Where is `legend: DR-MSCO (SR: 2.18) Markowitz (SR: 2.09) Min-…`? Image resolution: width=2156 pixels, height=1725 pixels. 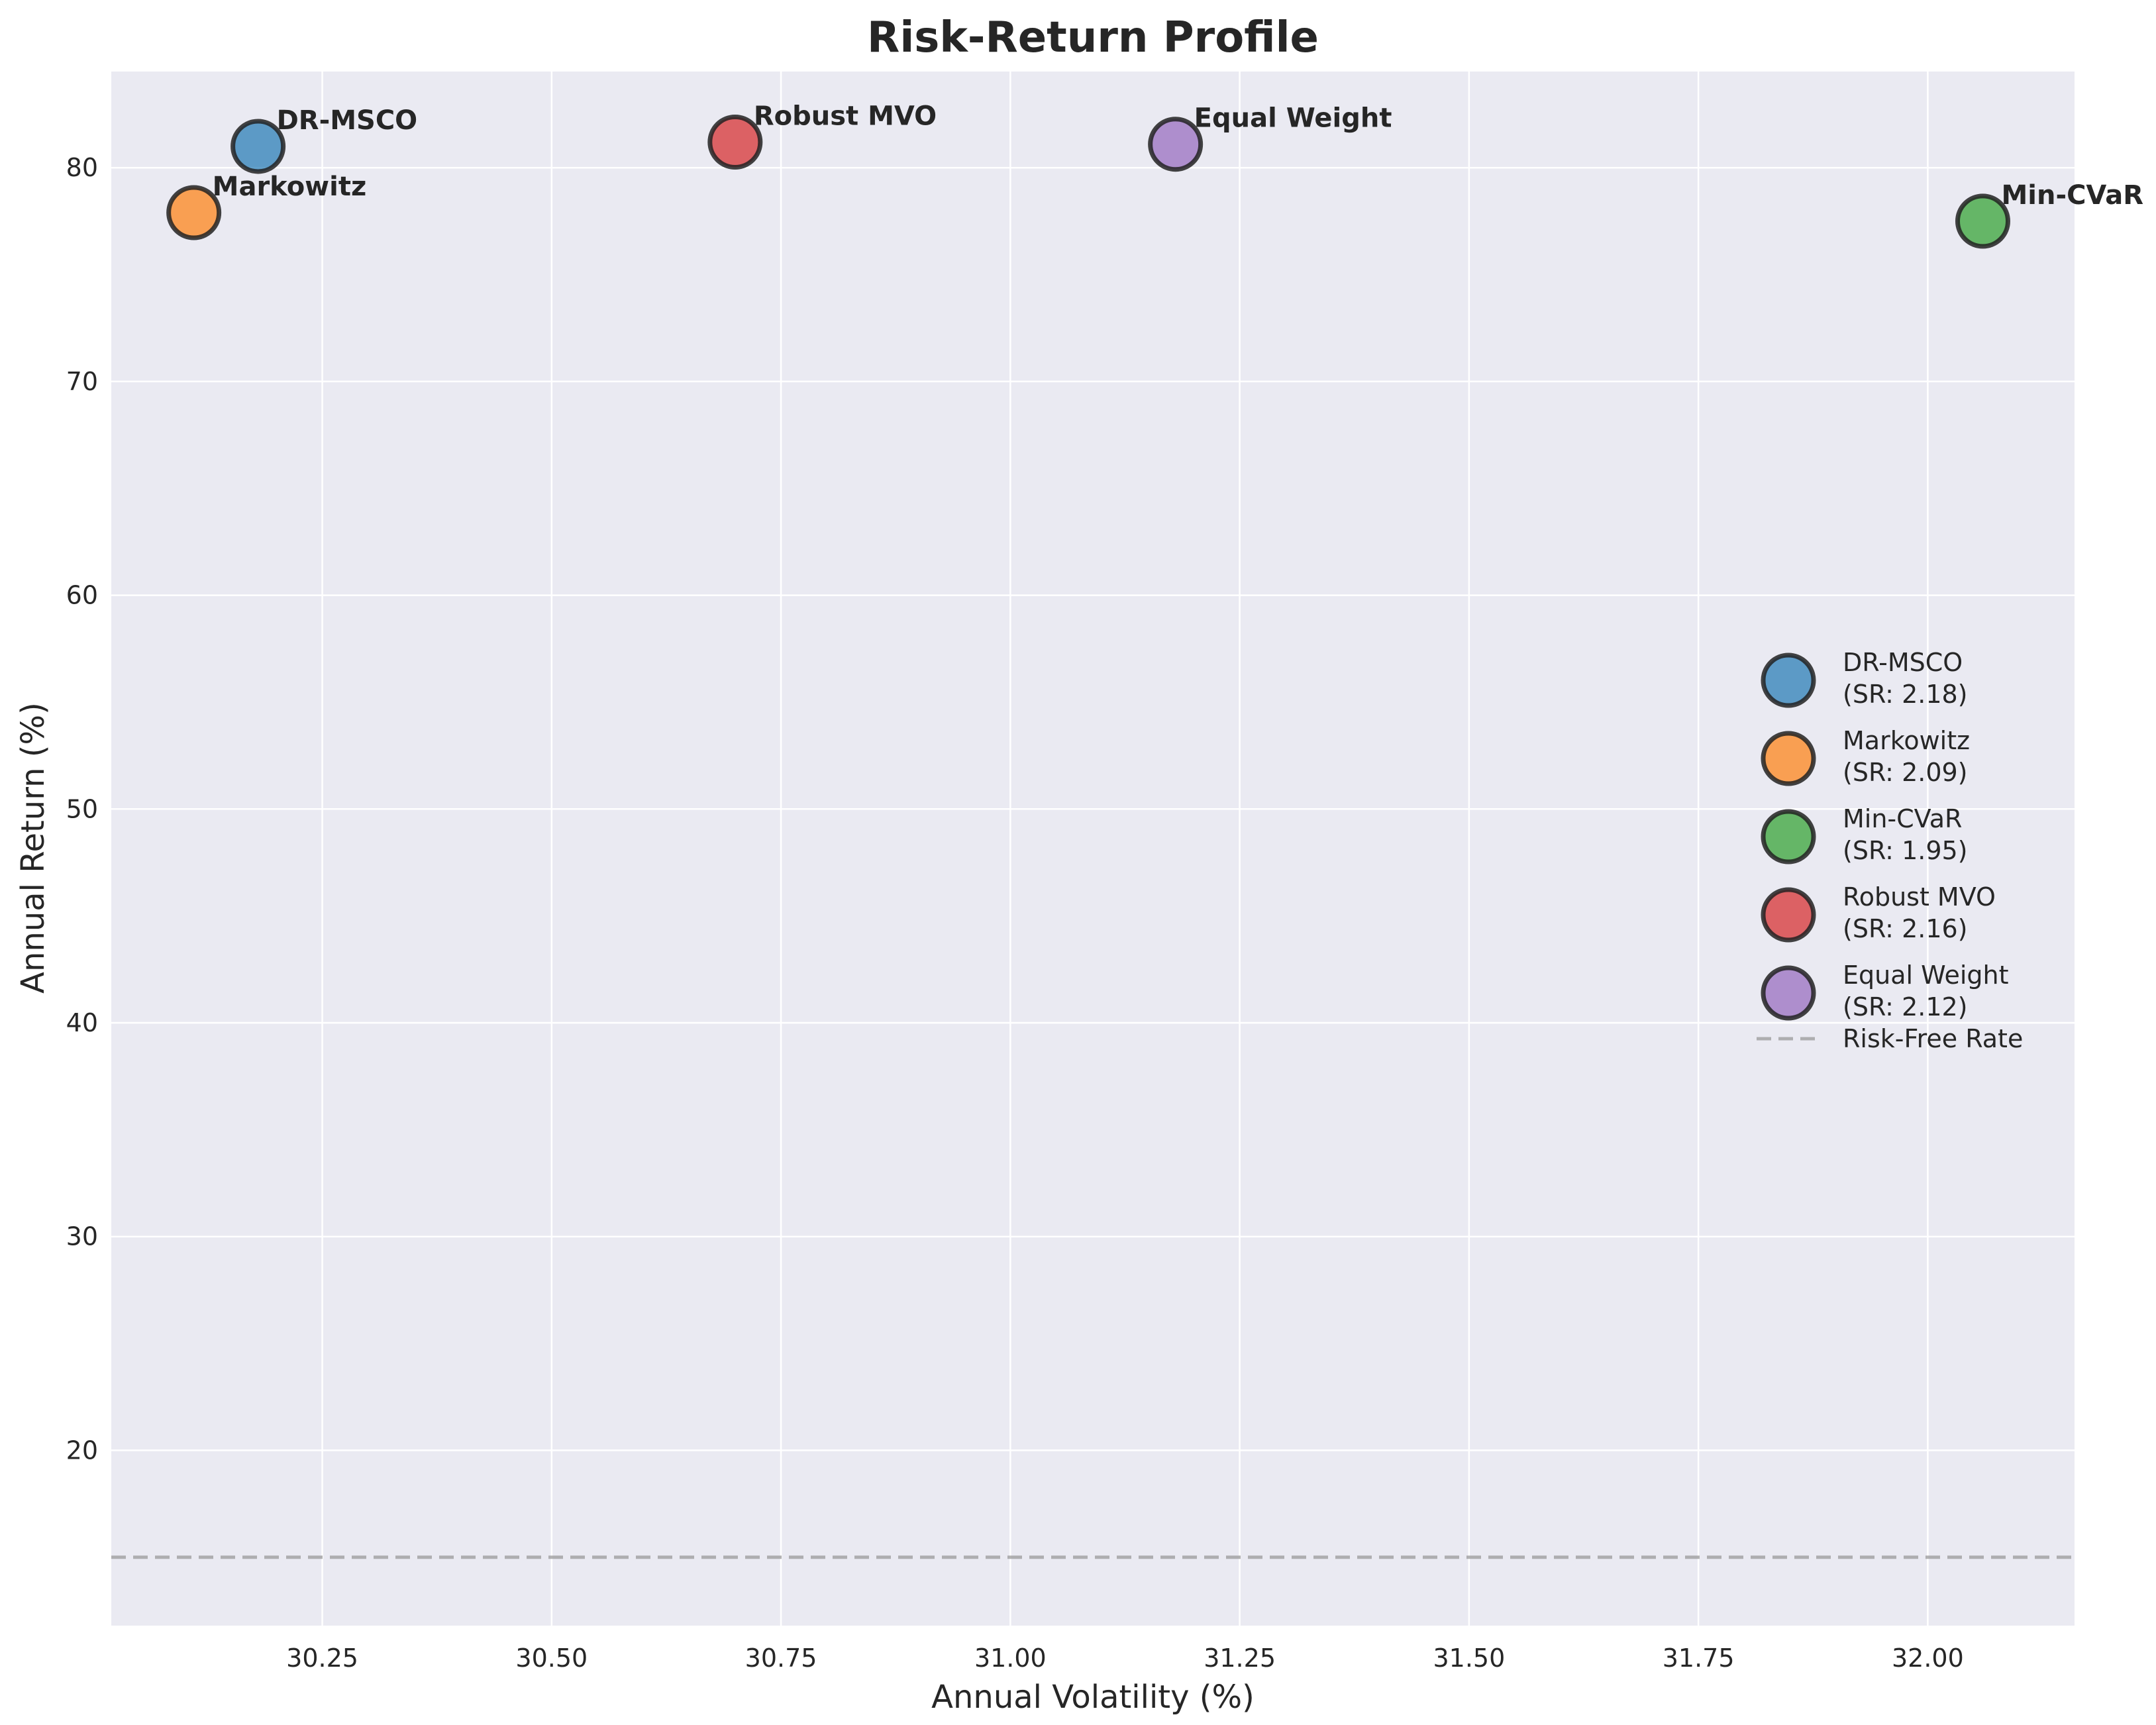 legend: DR-MSCO (SR: 2.18) Markowitz (SR: 2.09) Min-… is located at coordinates (1890, 851).